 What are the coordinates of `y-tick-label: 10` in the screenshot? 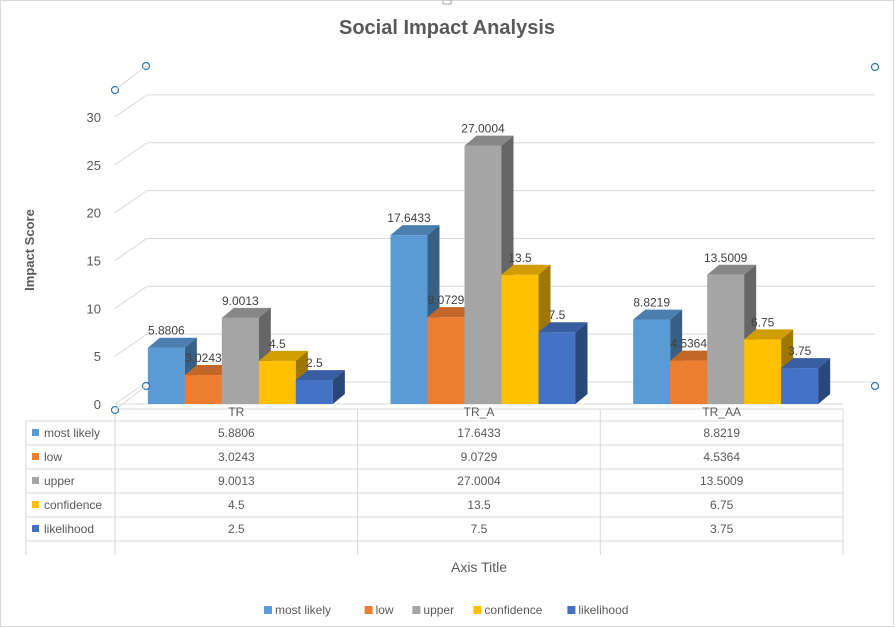 It's located at (94, 308).